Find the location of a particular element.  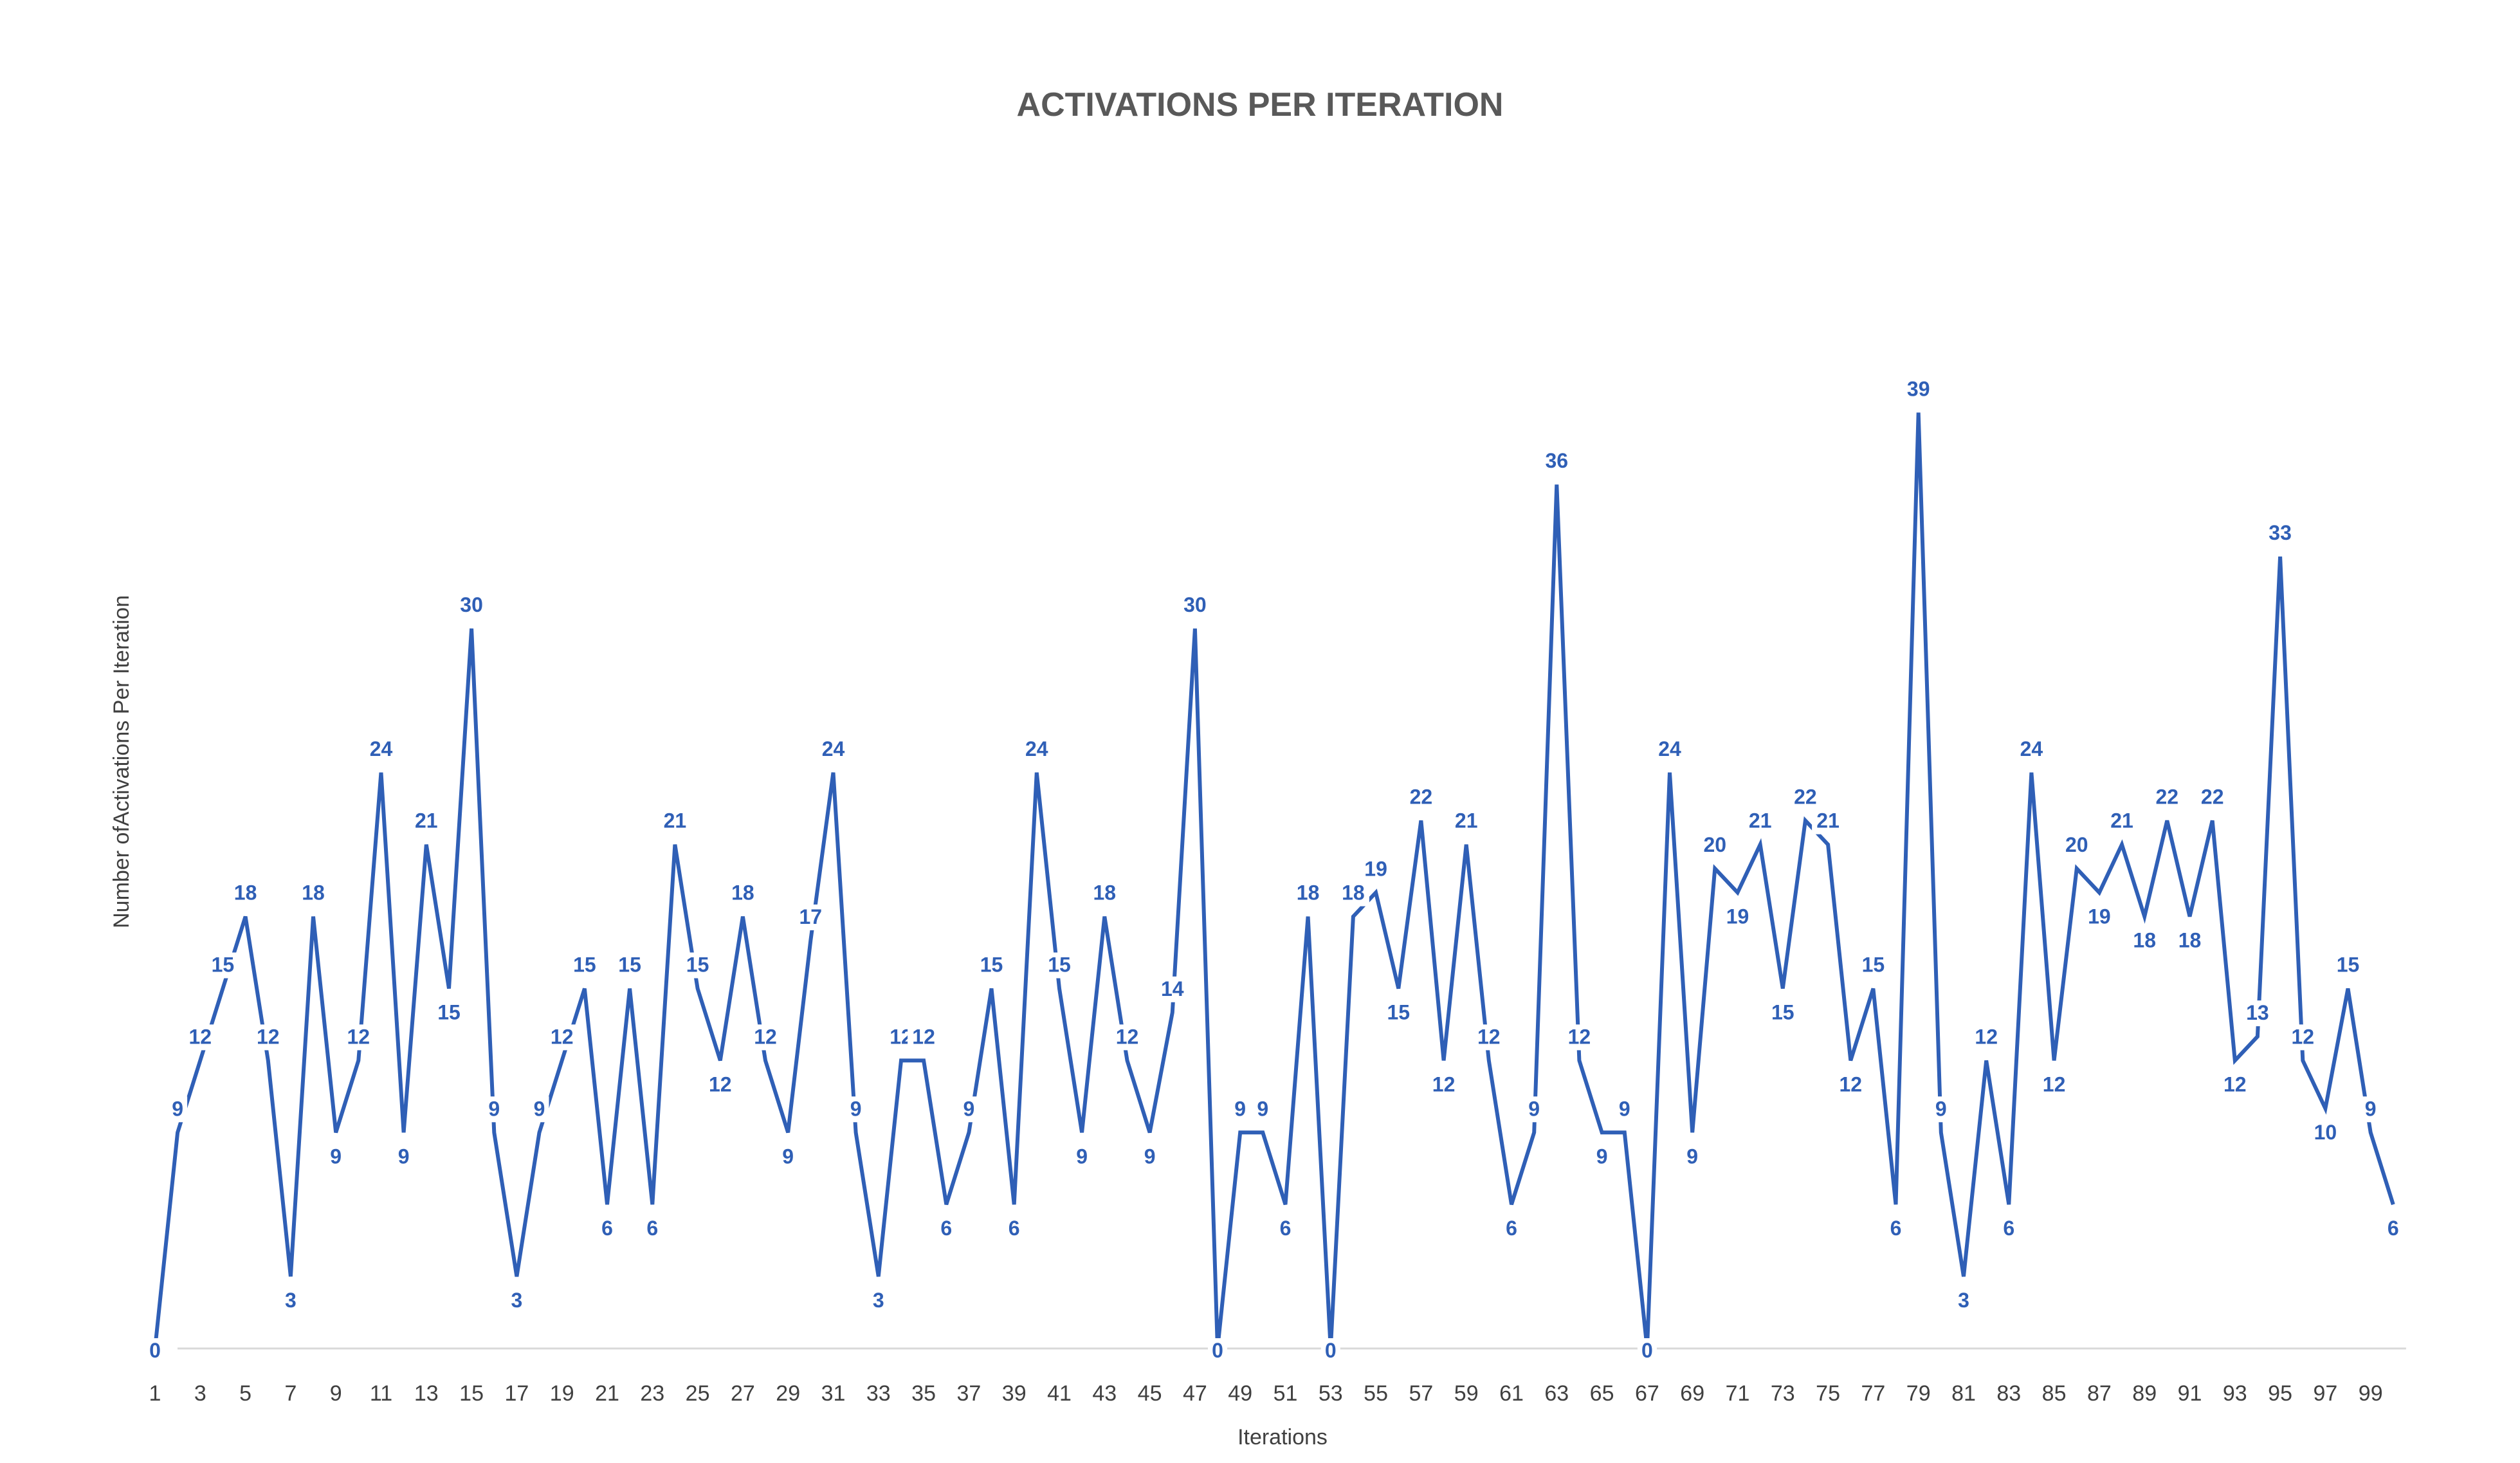

x-tick-label: 85 is located at coordinates (2054, 1394).